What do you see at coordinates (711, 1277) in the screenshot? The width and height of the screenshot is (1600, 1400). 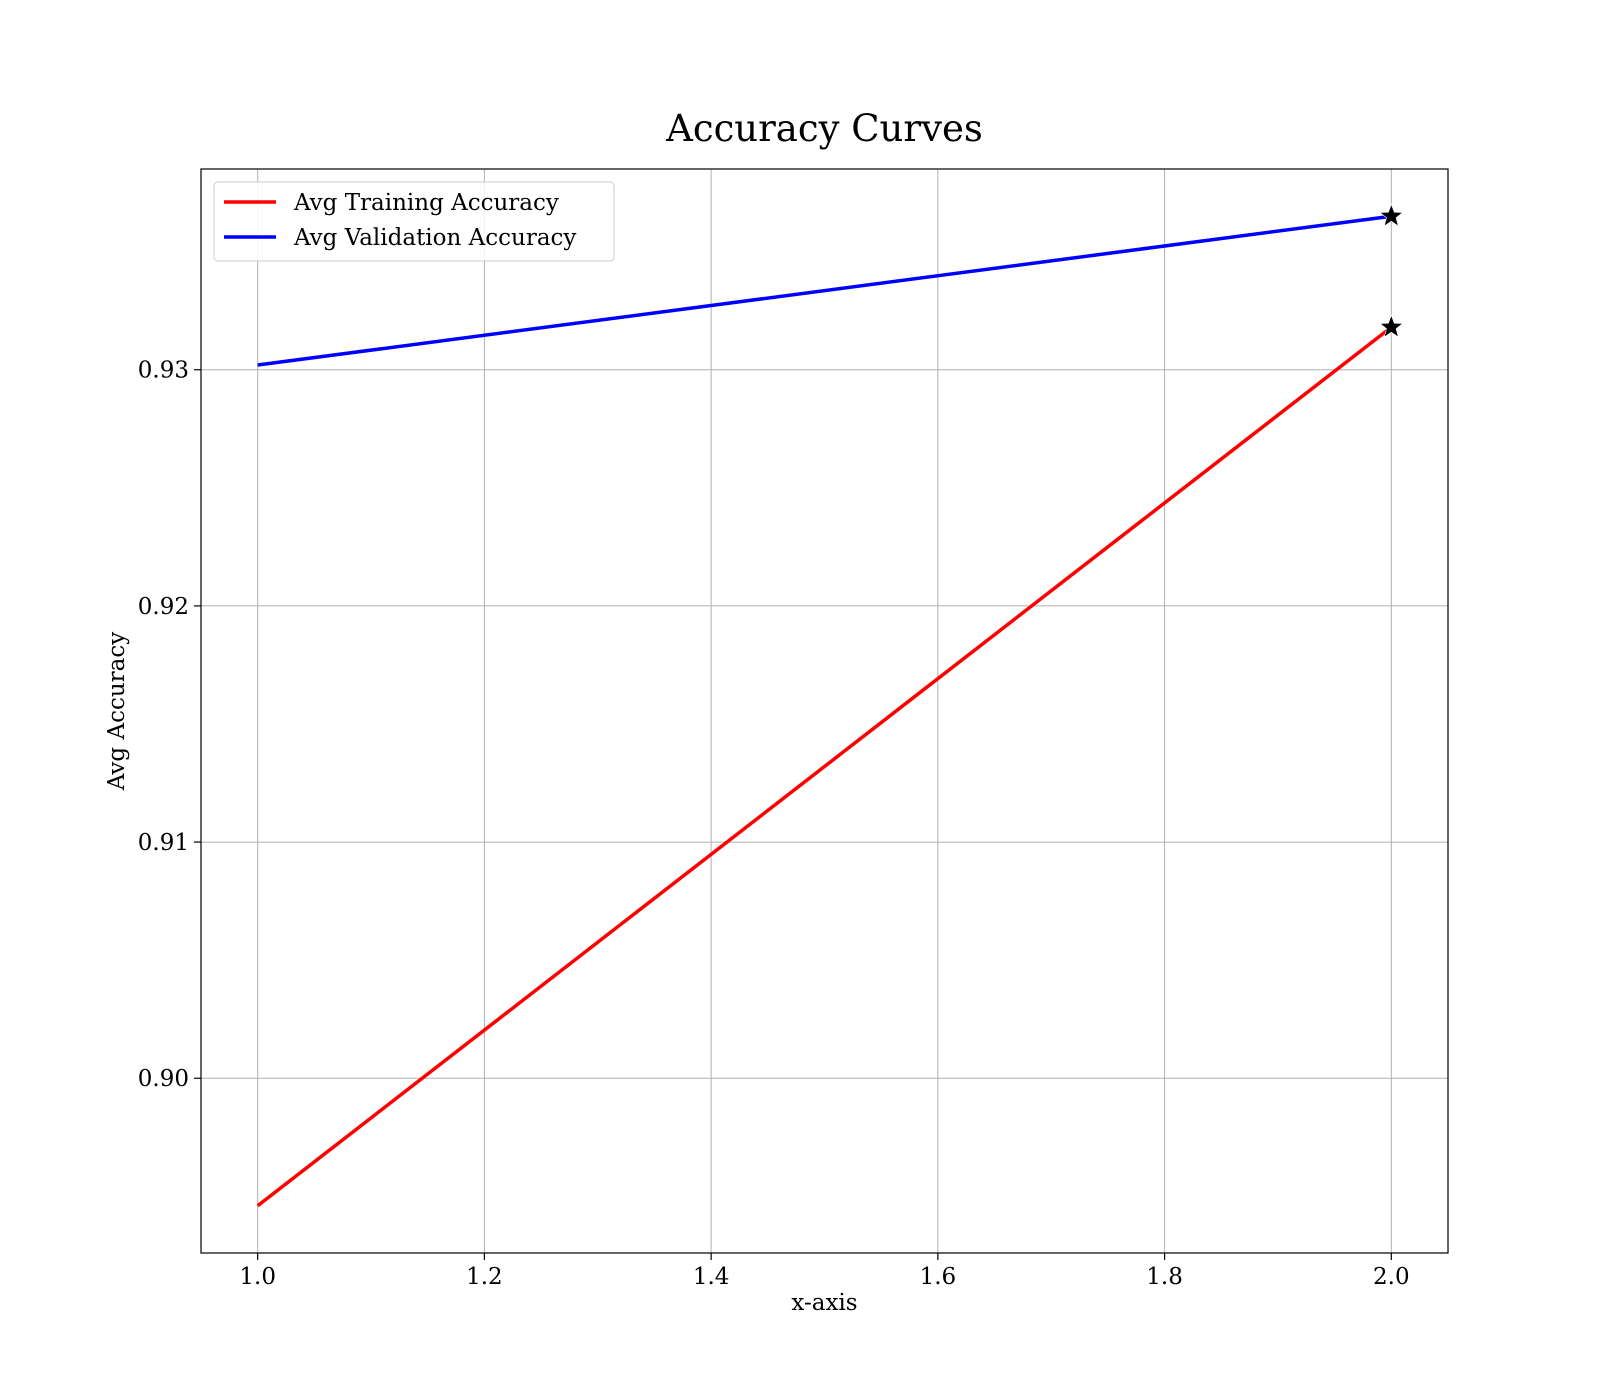 I see `x-tick-label: 1.4` at bounding box center [711, 1277].